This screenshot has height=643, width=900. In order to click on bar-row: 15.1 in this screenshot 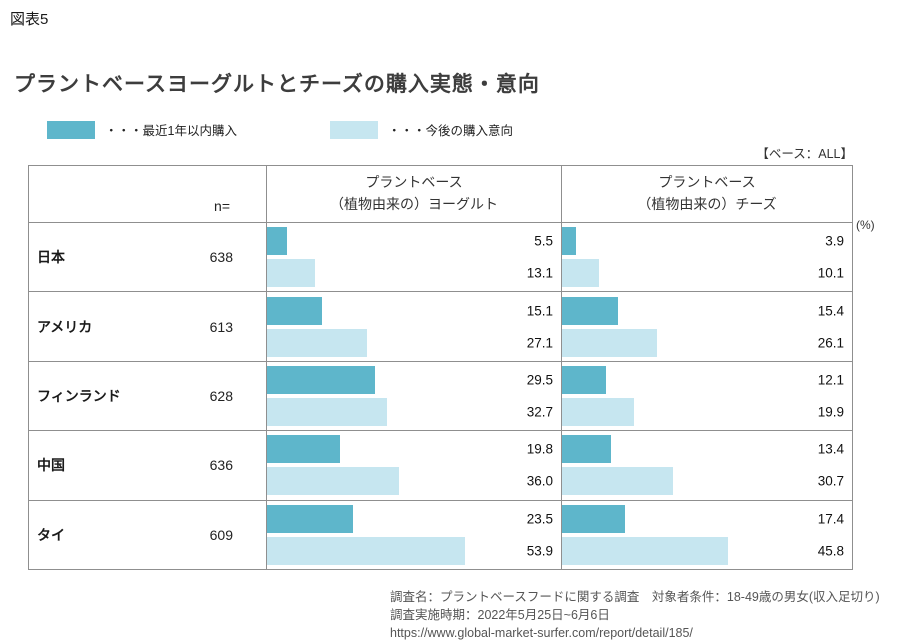, I will do `click(414, 310)`.